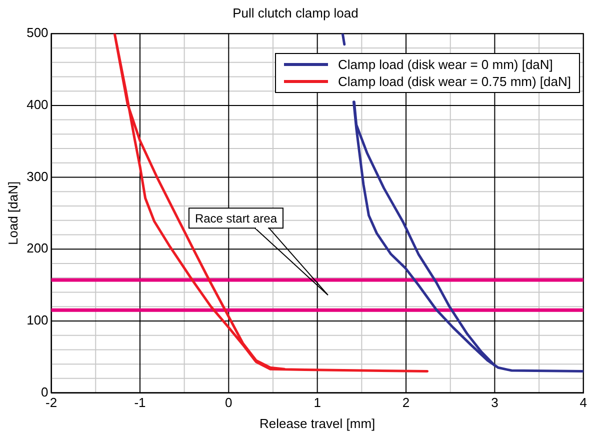 Image resolution: width=590 pixels, height=436 pixels. Describe the element at coordinates (406, 402) in the screenshot. I see `x-tick-label: 2` at that location.